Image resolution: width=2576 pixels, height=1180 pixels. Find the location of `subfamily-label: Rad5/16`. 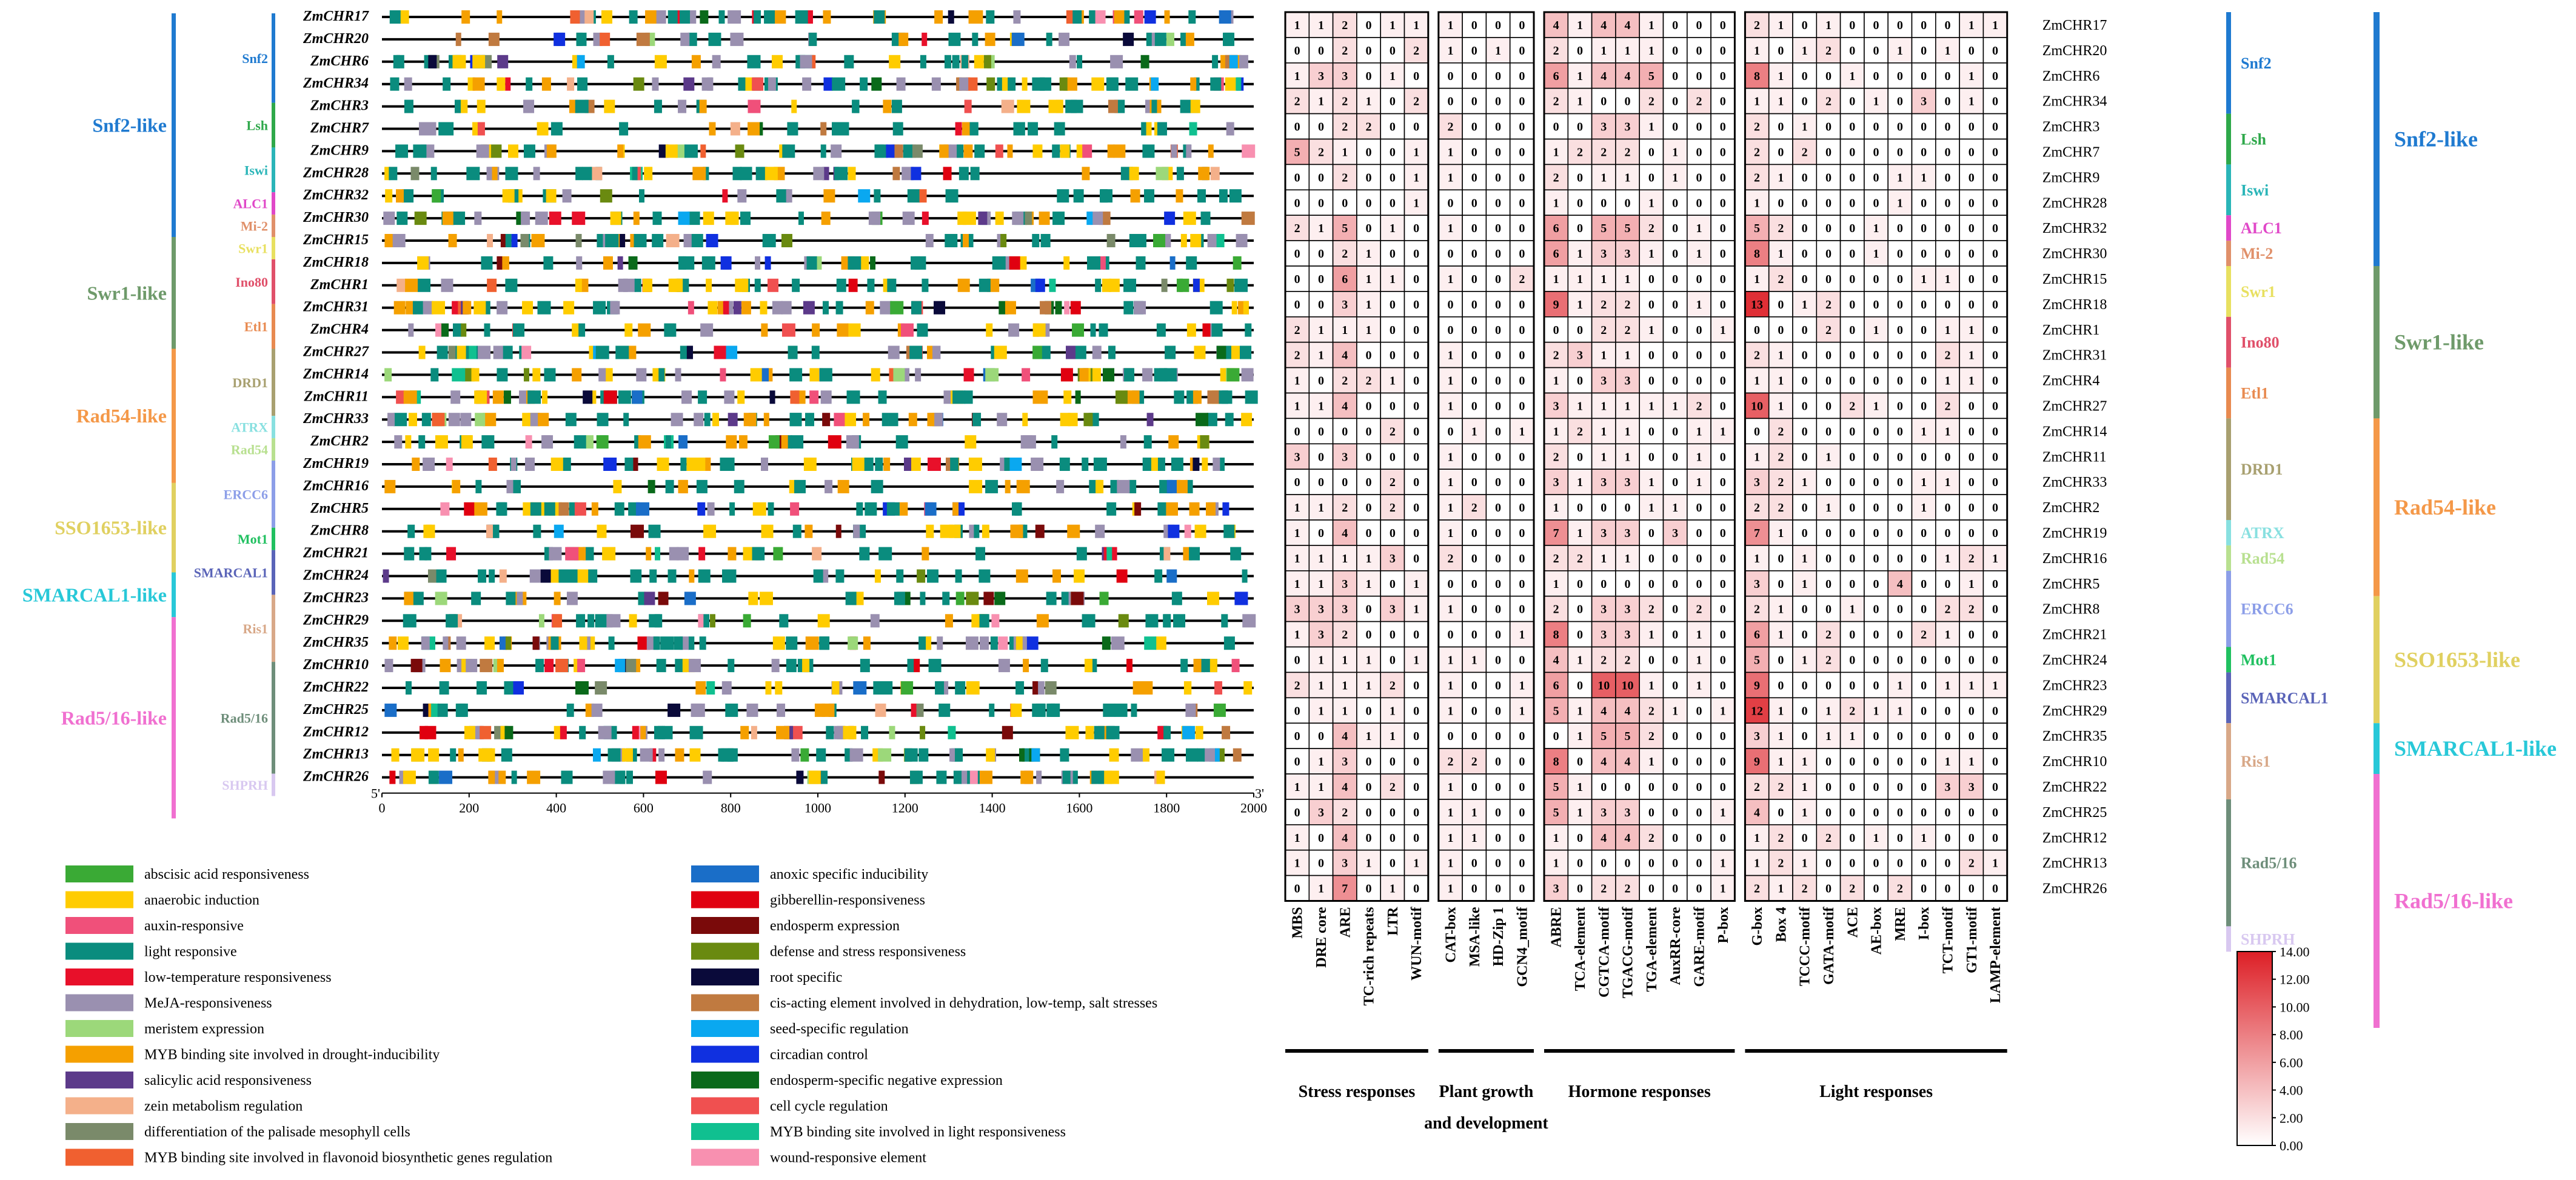

subfamily-label: Rad5/16 is located at coordinates (244, 717).